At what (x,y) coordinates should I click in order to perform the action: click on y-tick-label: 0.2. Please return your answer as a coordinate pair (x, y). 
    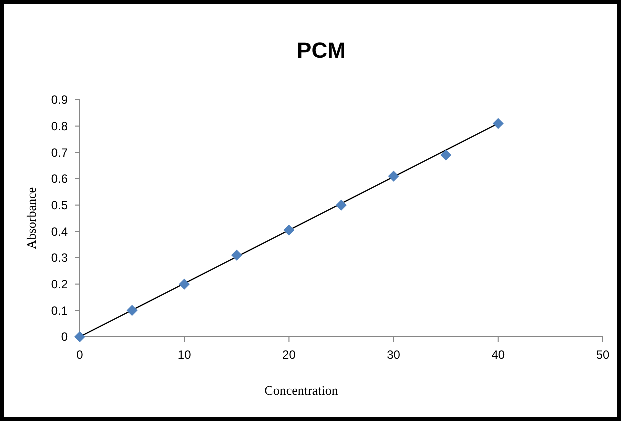
    Looking at the image, I should click on (59, 285).